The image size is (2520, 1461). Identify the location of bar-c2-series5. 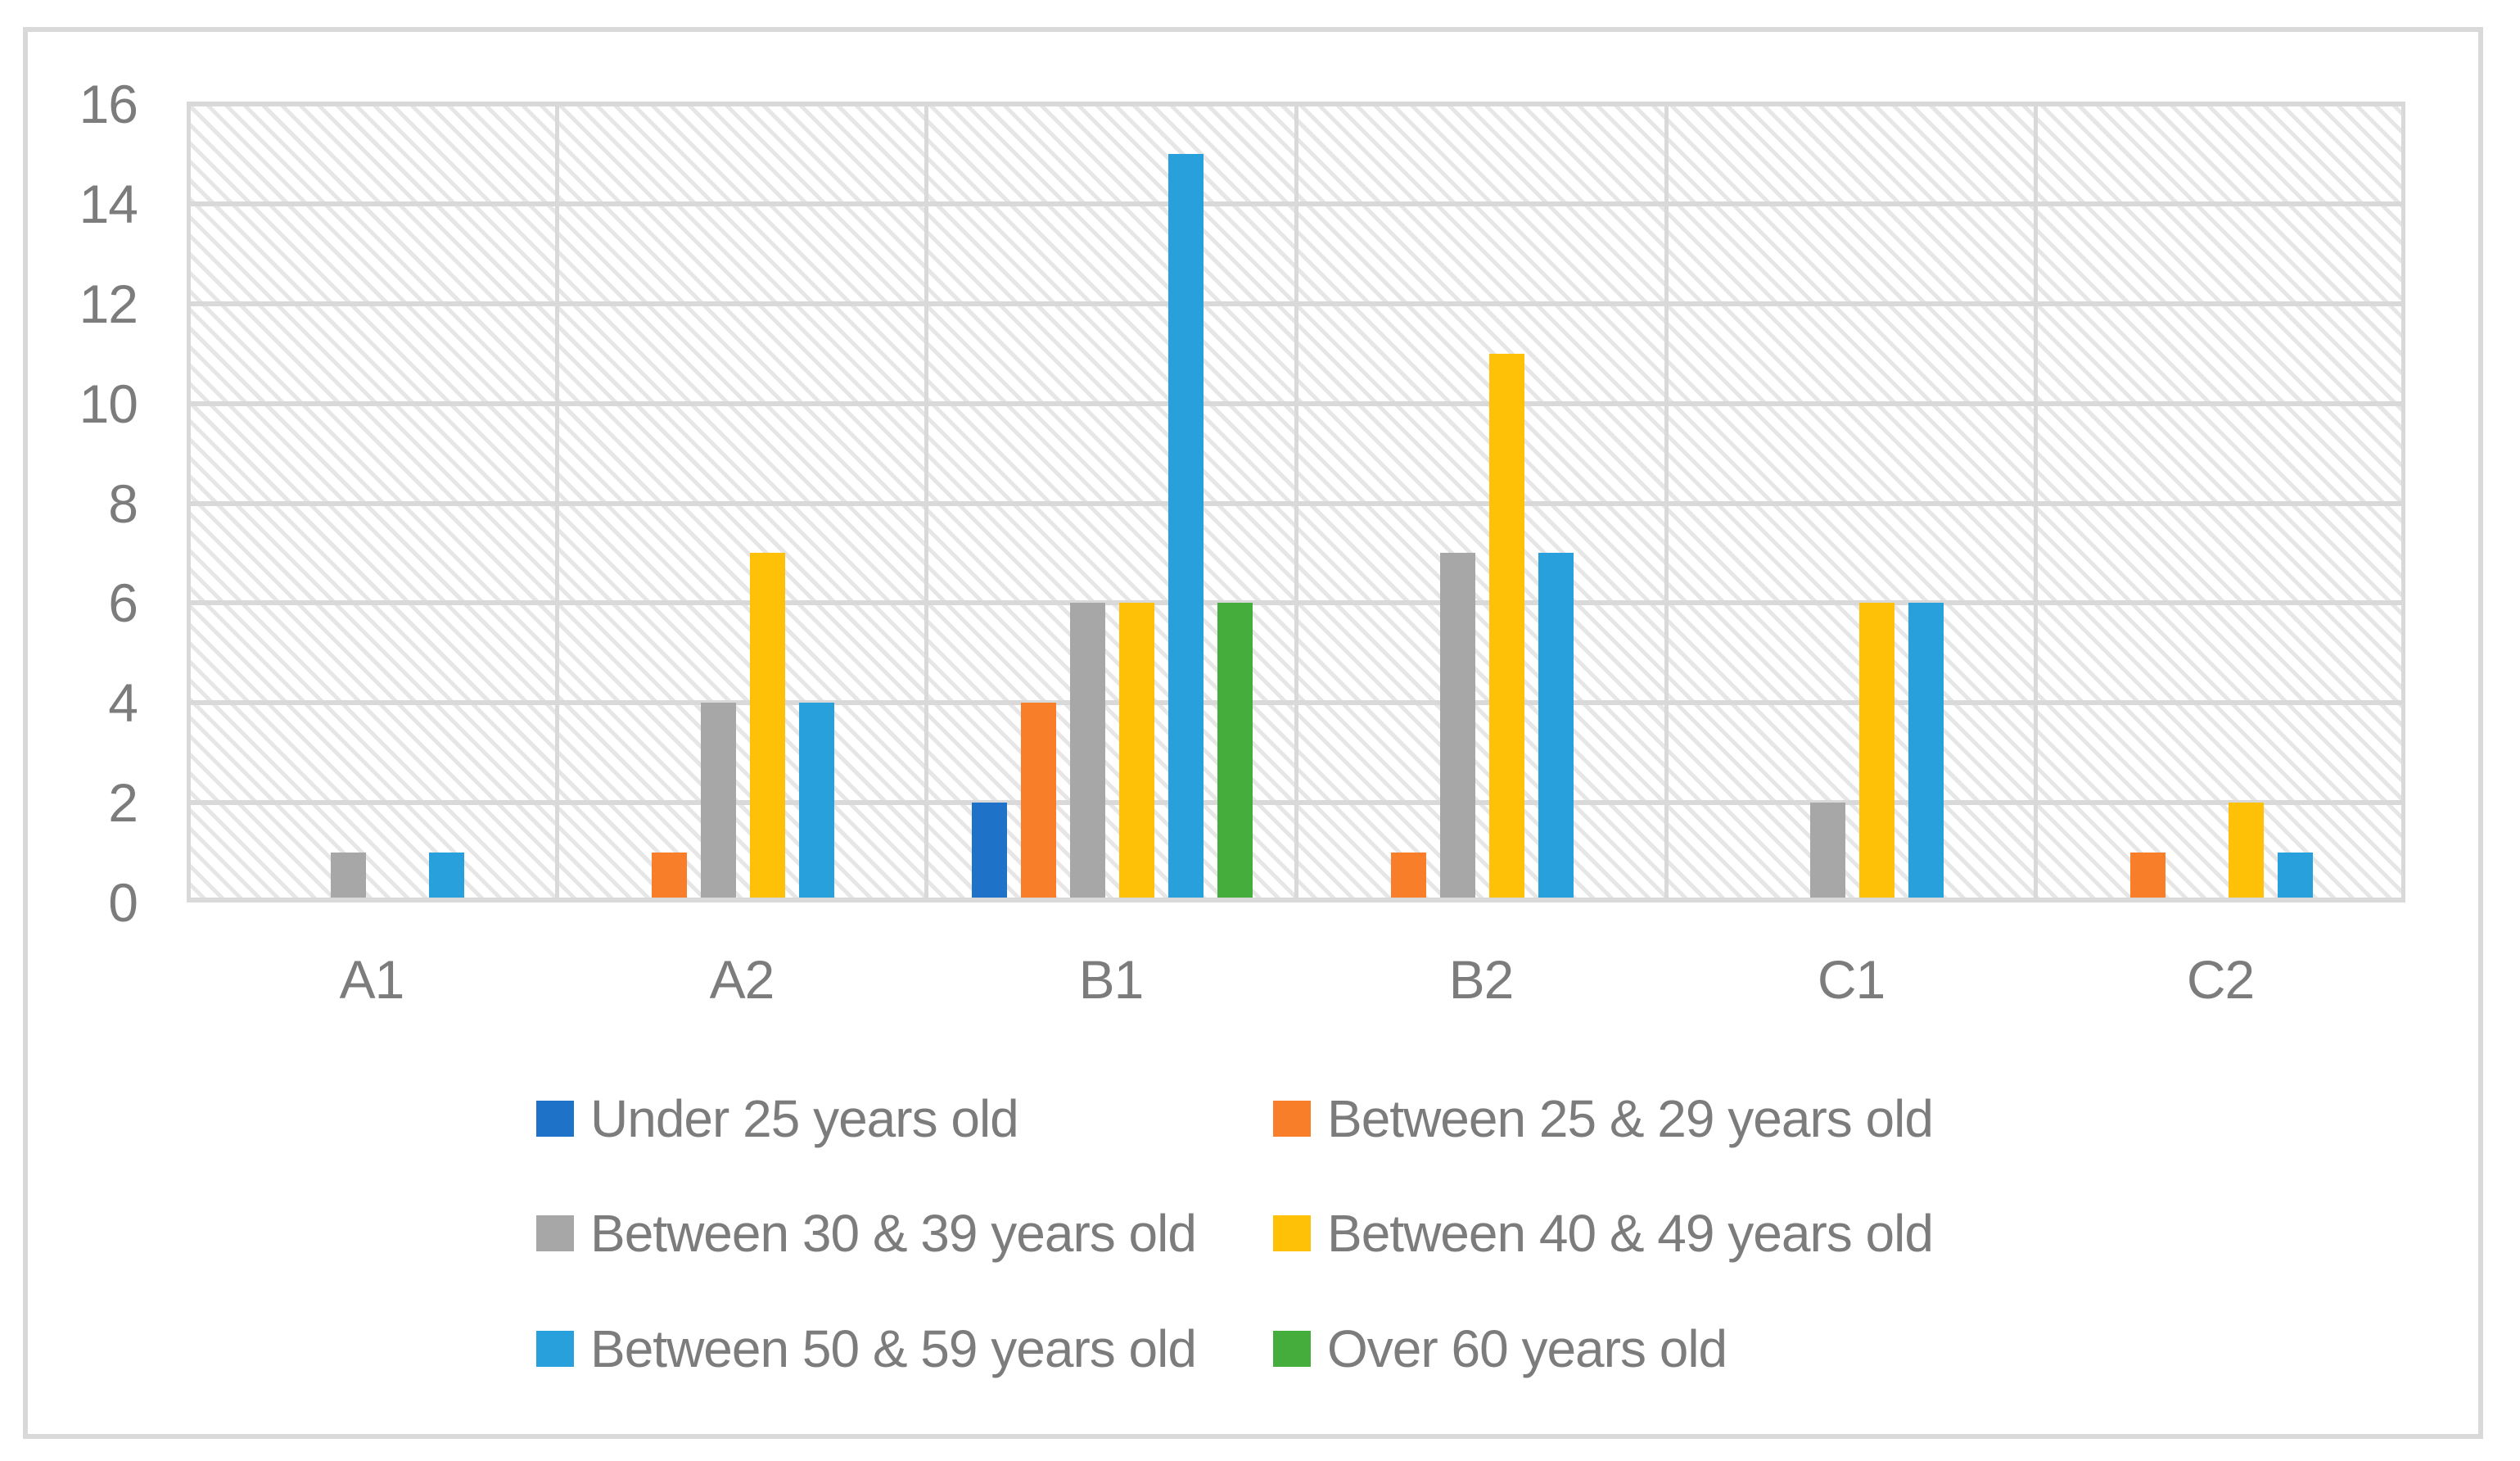
(2295, 876).